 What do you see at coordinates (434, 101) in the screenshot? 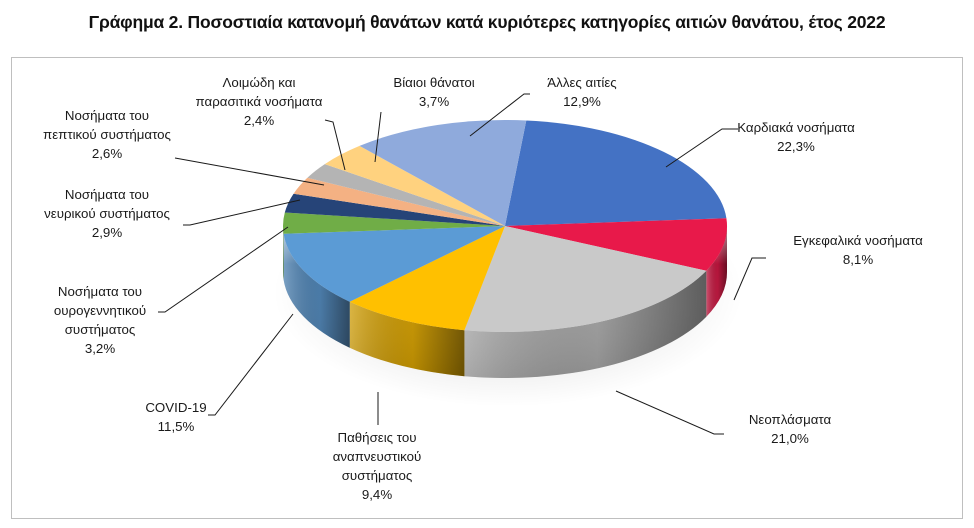
I see `label-value: 3,7%` at bounding box center [434, 101].